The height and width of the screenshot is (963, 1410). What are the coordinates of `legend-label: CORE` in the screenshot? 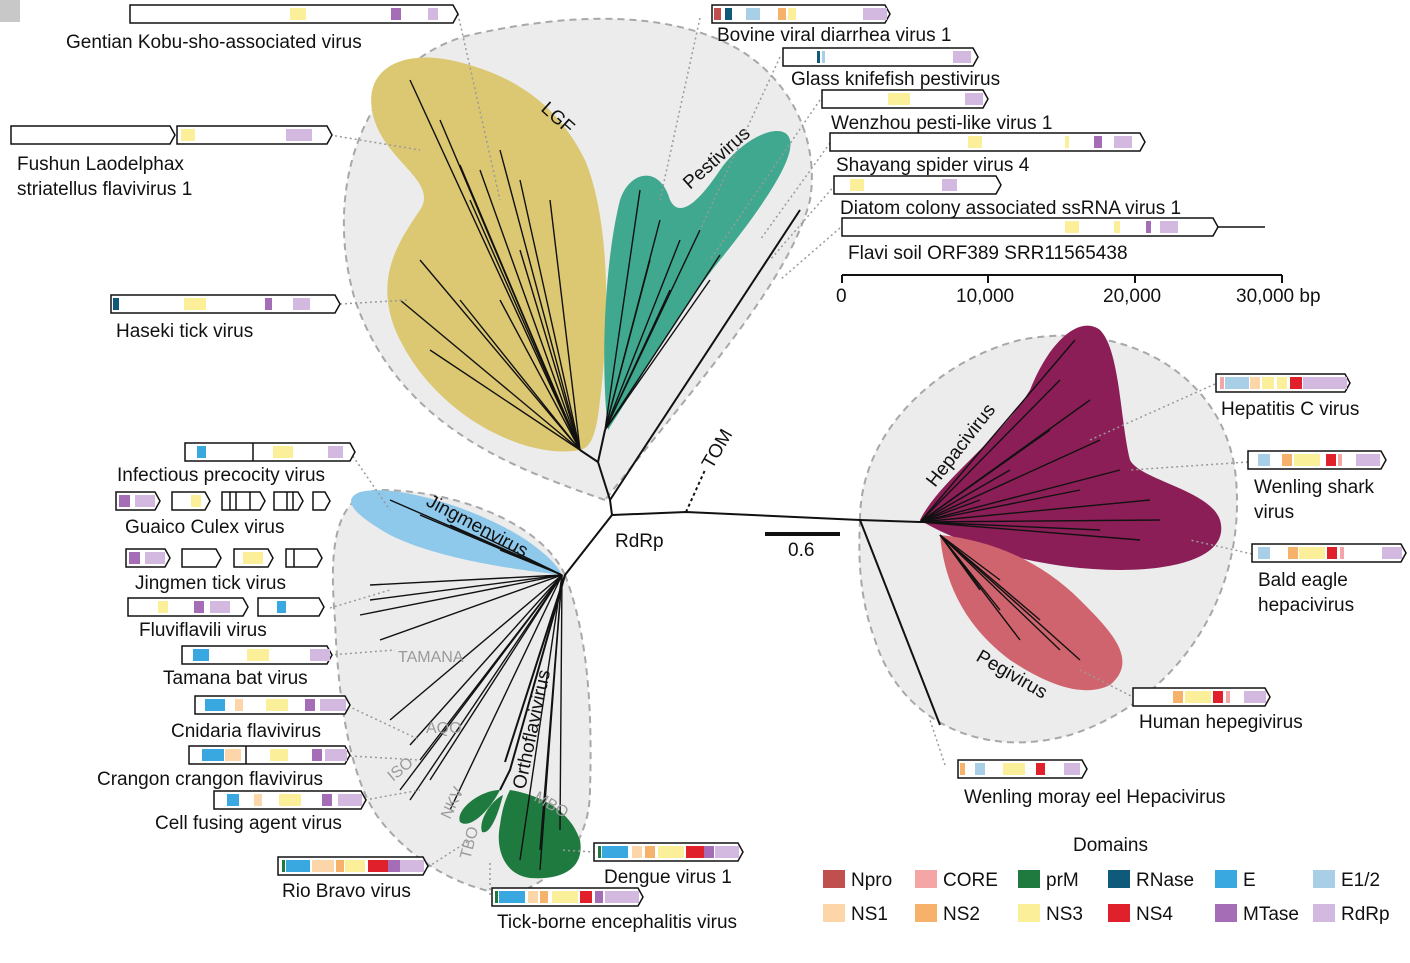 It's located at (970, 880).